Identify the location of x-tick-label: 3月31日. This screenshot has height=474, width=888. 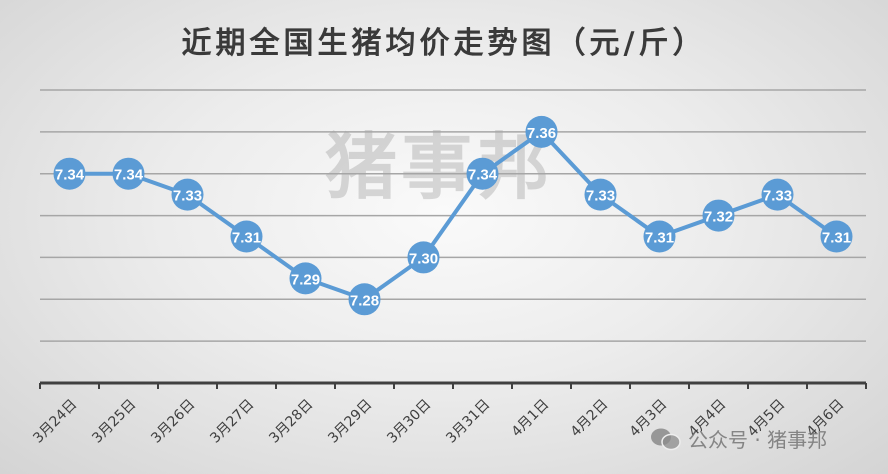
(468, 422).